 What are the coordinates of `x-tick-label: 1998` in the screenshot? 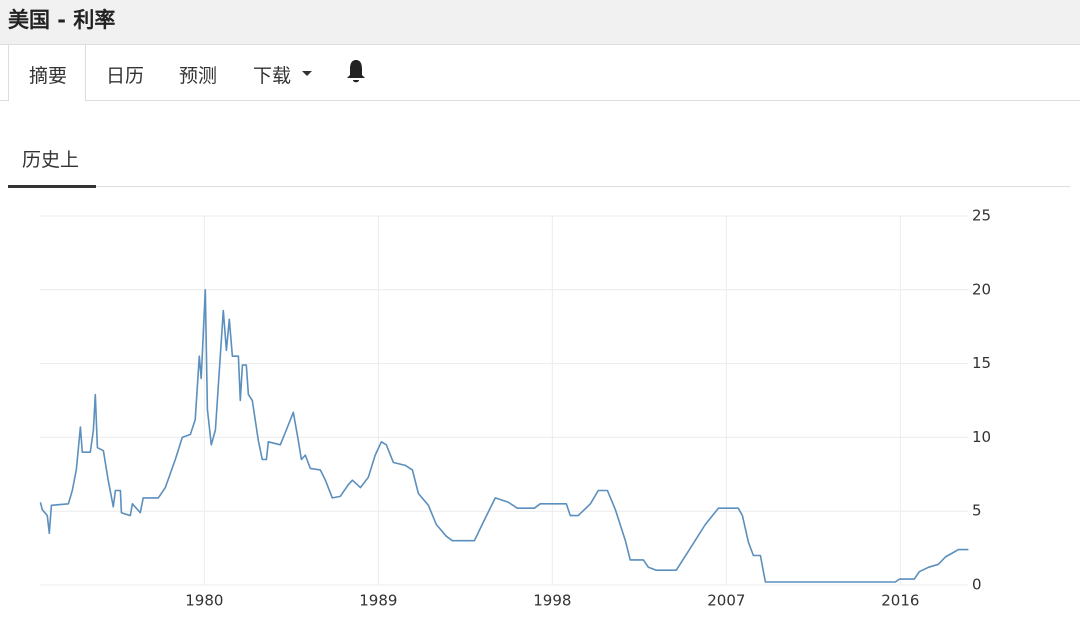 It's located at (552, 601).